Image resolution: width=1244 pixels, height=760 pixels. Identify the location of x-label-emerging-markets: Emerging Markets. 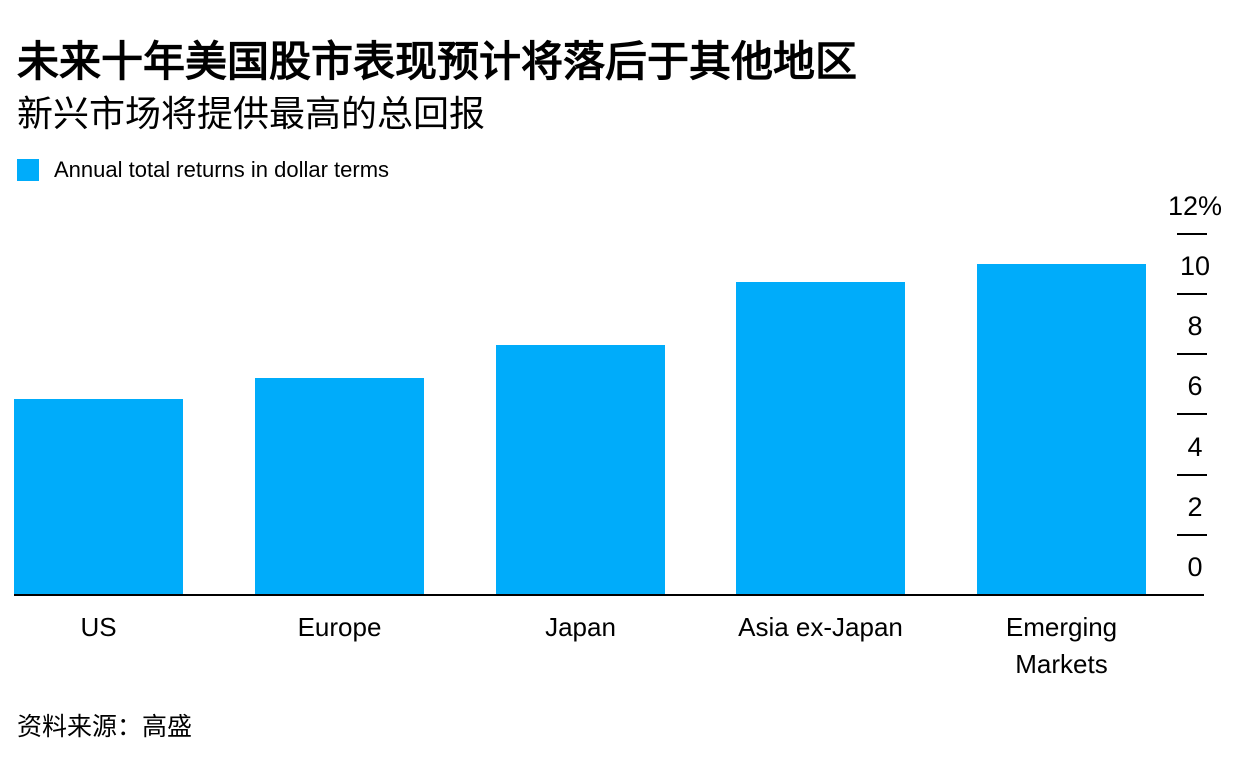
(1061, 645).